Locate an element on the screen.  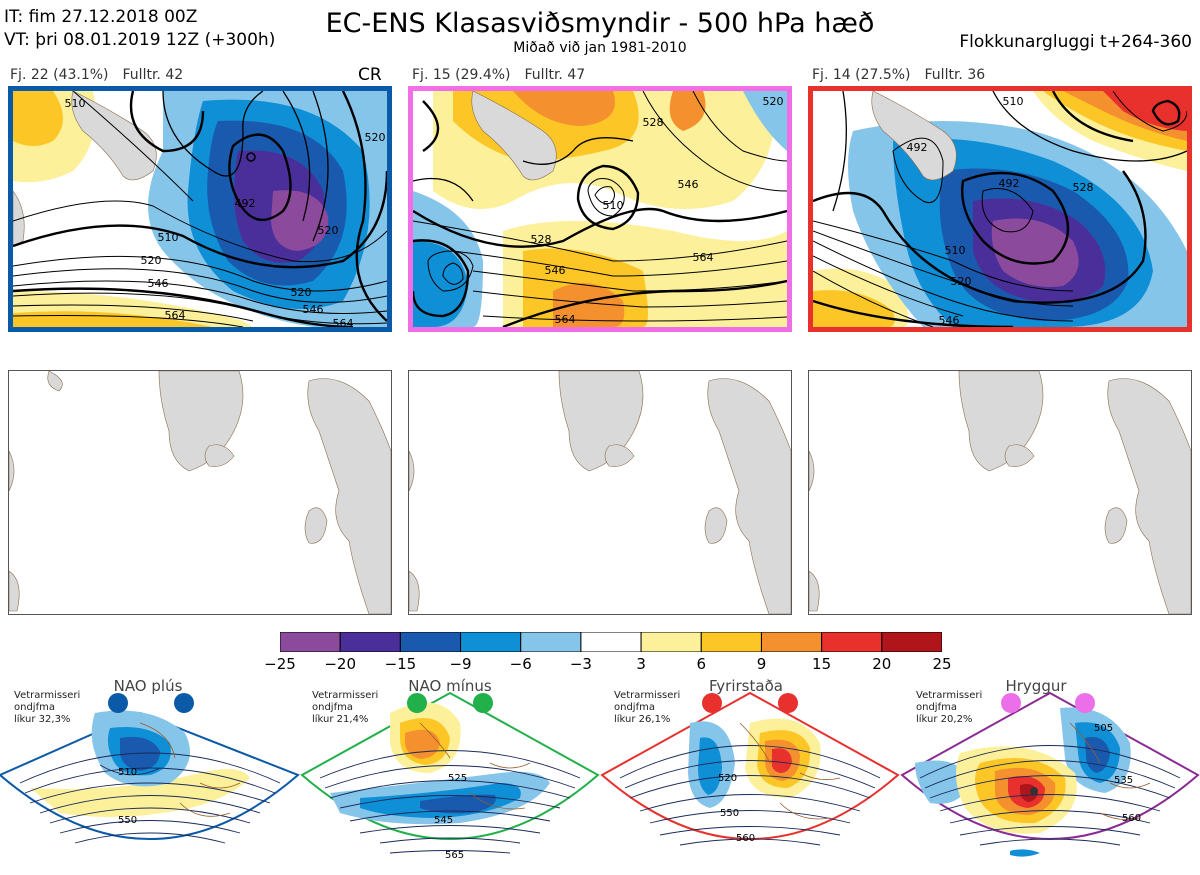
empty-map-2-land is located at coordinates (600, 492).